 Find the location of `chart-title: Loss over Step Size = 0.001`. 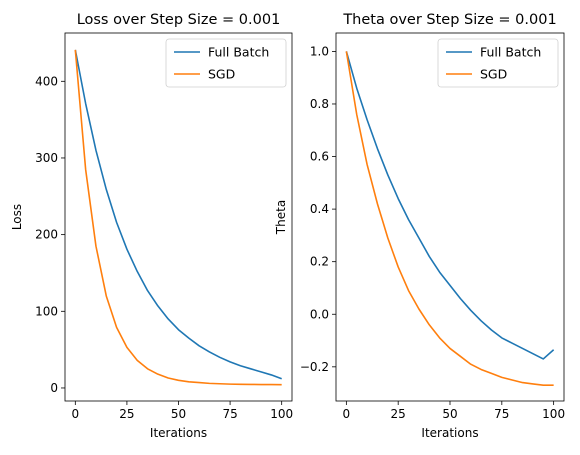

chart-title: Loss over Step Size = 0.001 is located at coordinates (179, 20).